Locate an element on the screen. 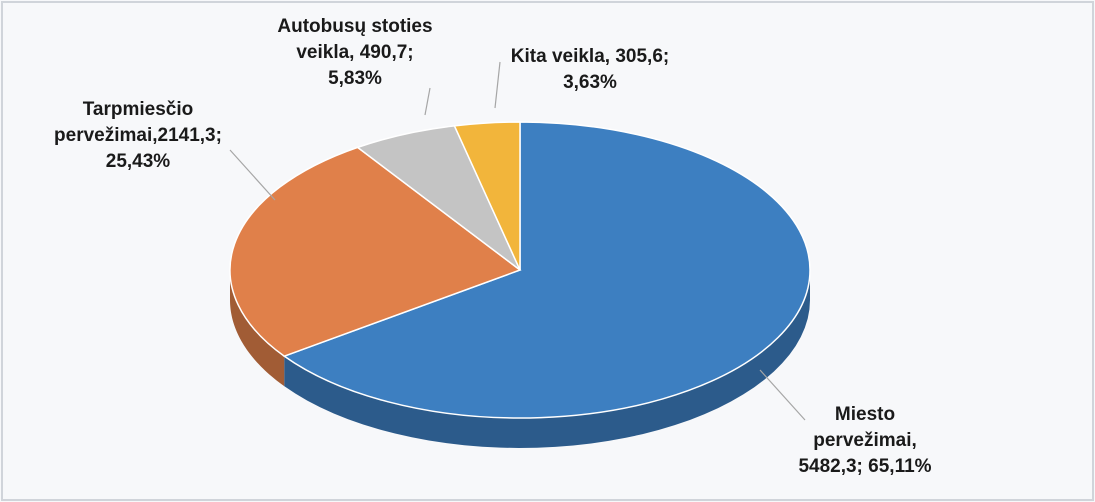 Image resolution: width=1095 pixels, height=502 pixels. data-label-line: veikla, 490,7; is located at coordinates (354, 52).